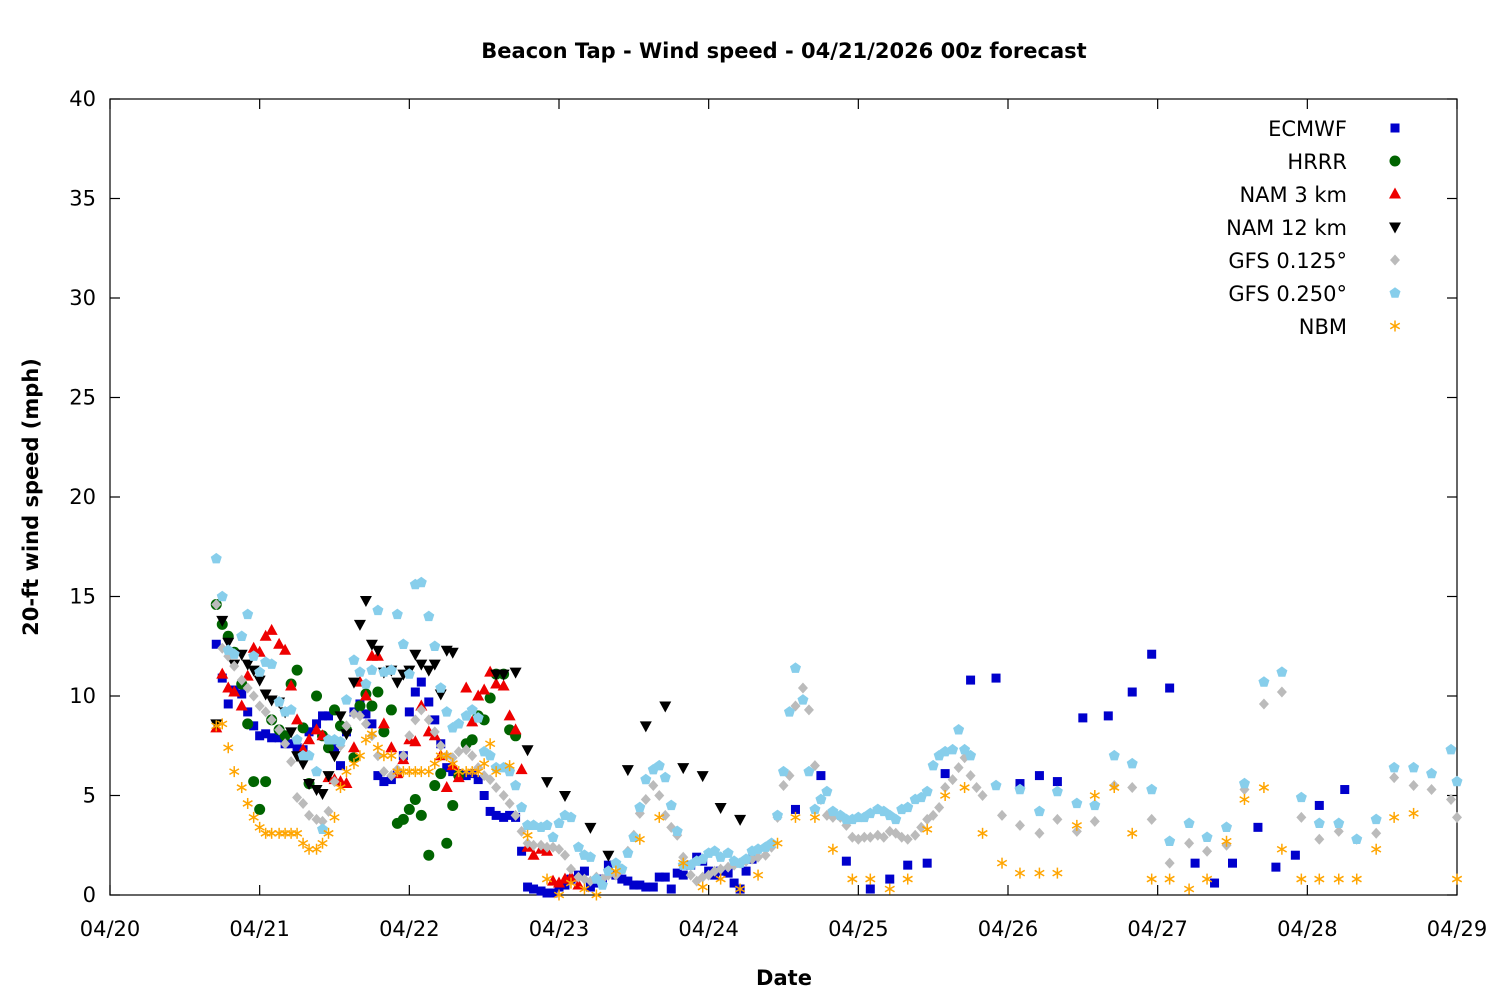 The width and height of the screenshot is (1500, 1000). I want to click on x-axis-label: Date, so click(784, 978).